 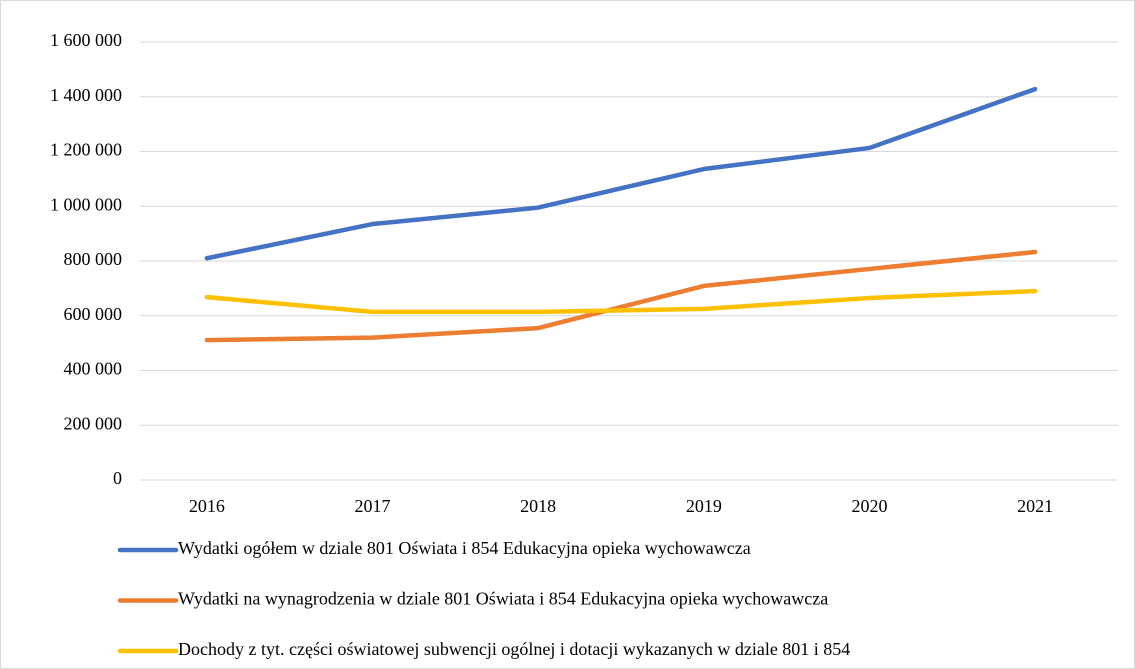 I want to click on y-tick-label: 200 000, so click(x=93, y=423).